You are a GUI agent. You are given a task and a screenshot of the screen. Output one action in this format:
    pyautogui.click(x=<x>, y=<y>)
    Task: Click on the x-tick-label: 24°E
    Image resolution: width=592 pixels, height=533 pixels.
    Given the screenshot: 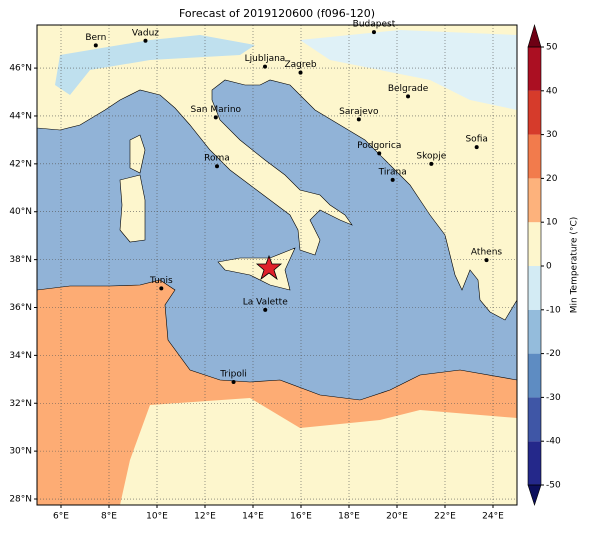 What is the action you would take?
    pyautogui.click(x=493, y=517)
    